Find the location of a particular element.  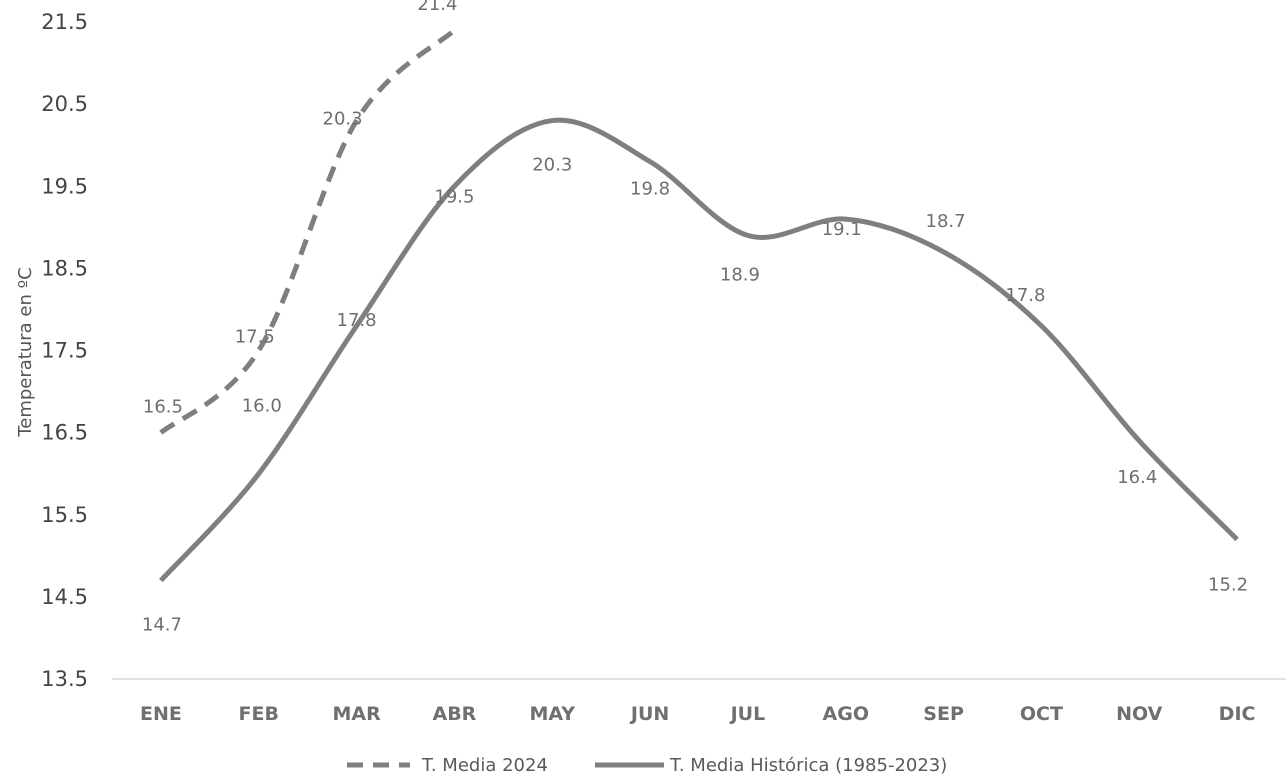

y-tick-label: 20.5 is located at coordinates (64, 104).